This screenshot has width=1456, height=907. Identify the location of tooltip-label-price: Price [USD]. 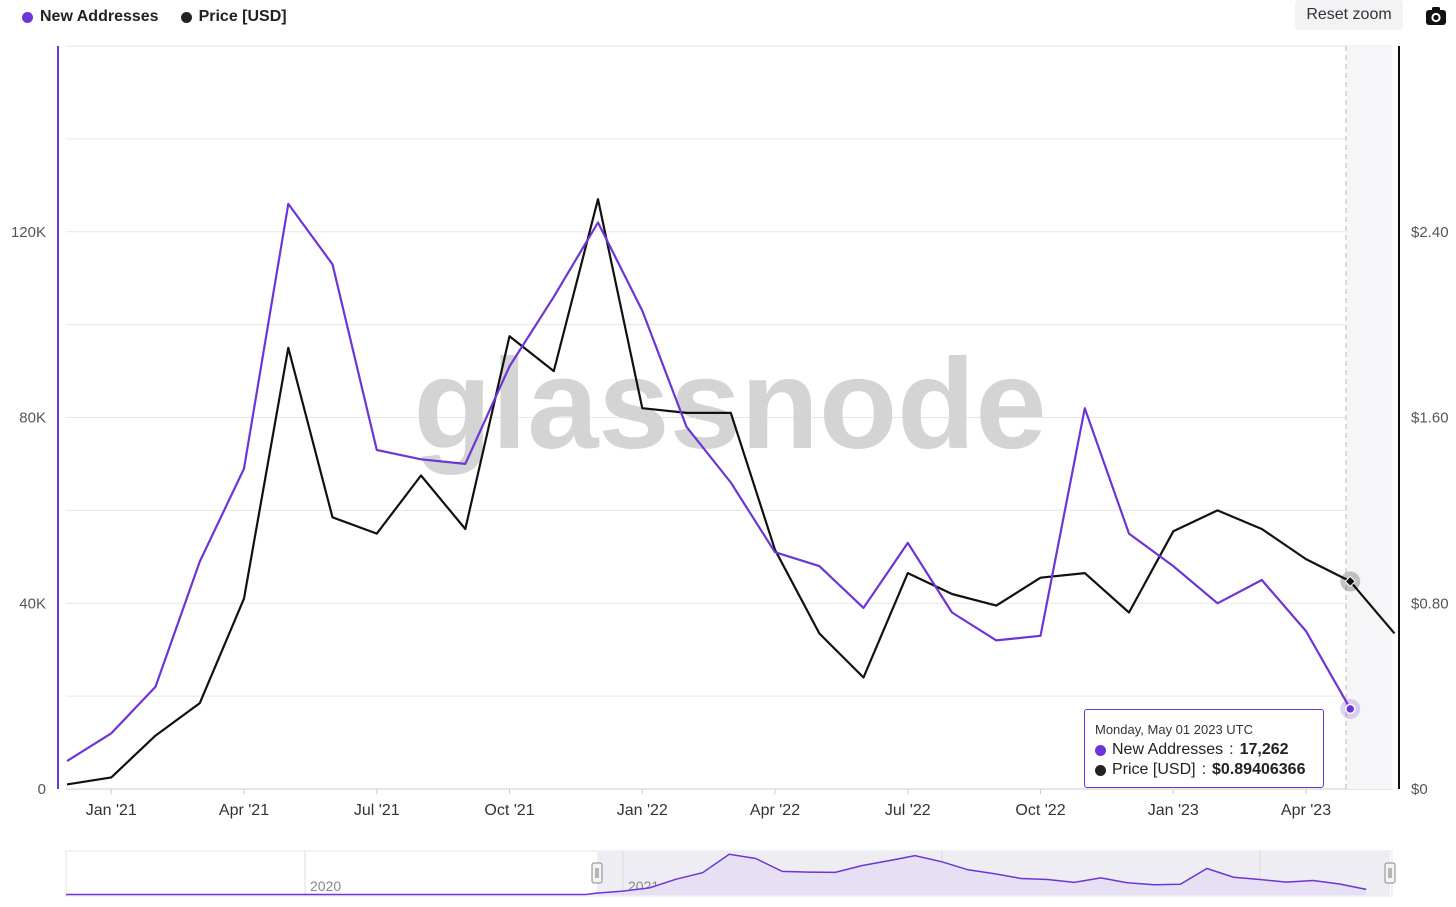
(1154, 769).